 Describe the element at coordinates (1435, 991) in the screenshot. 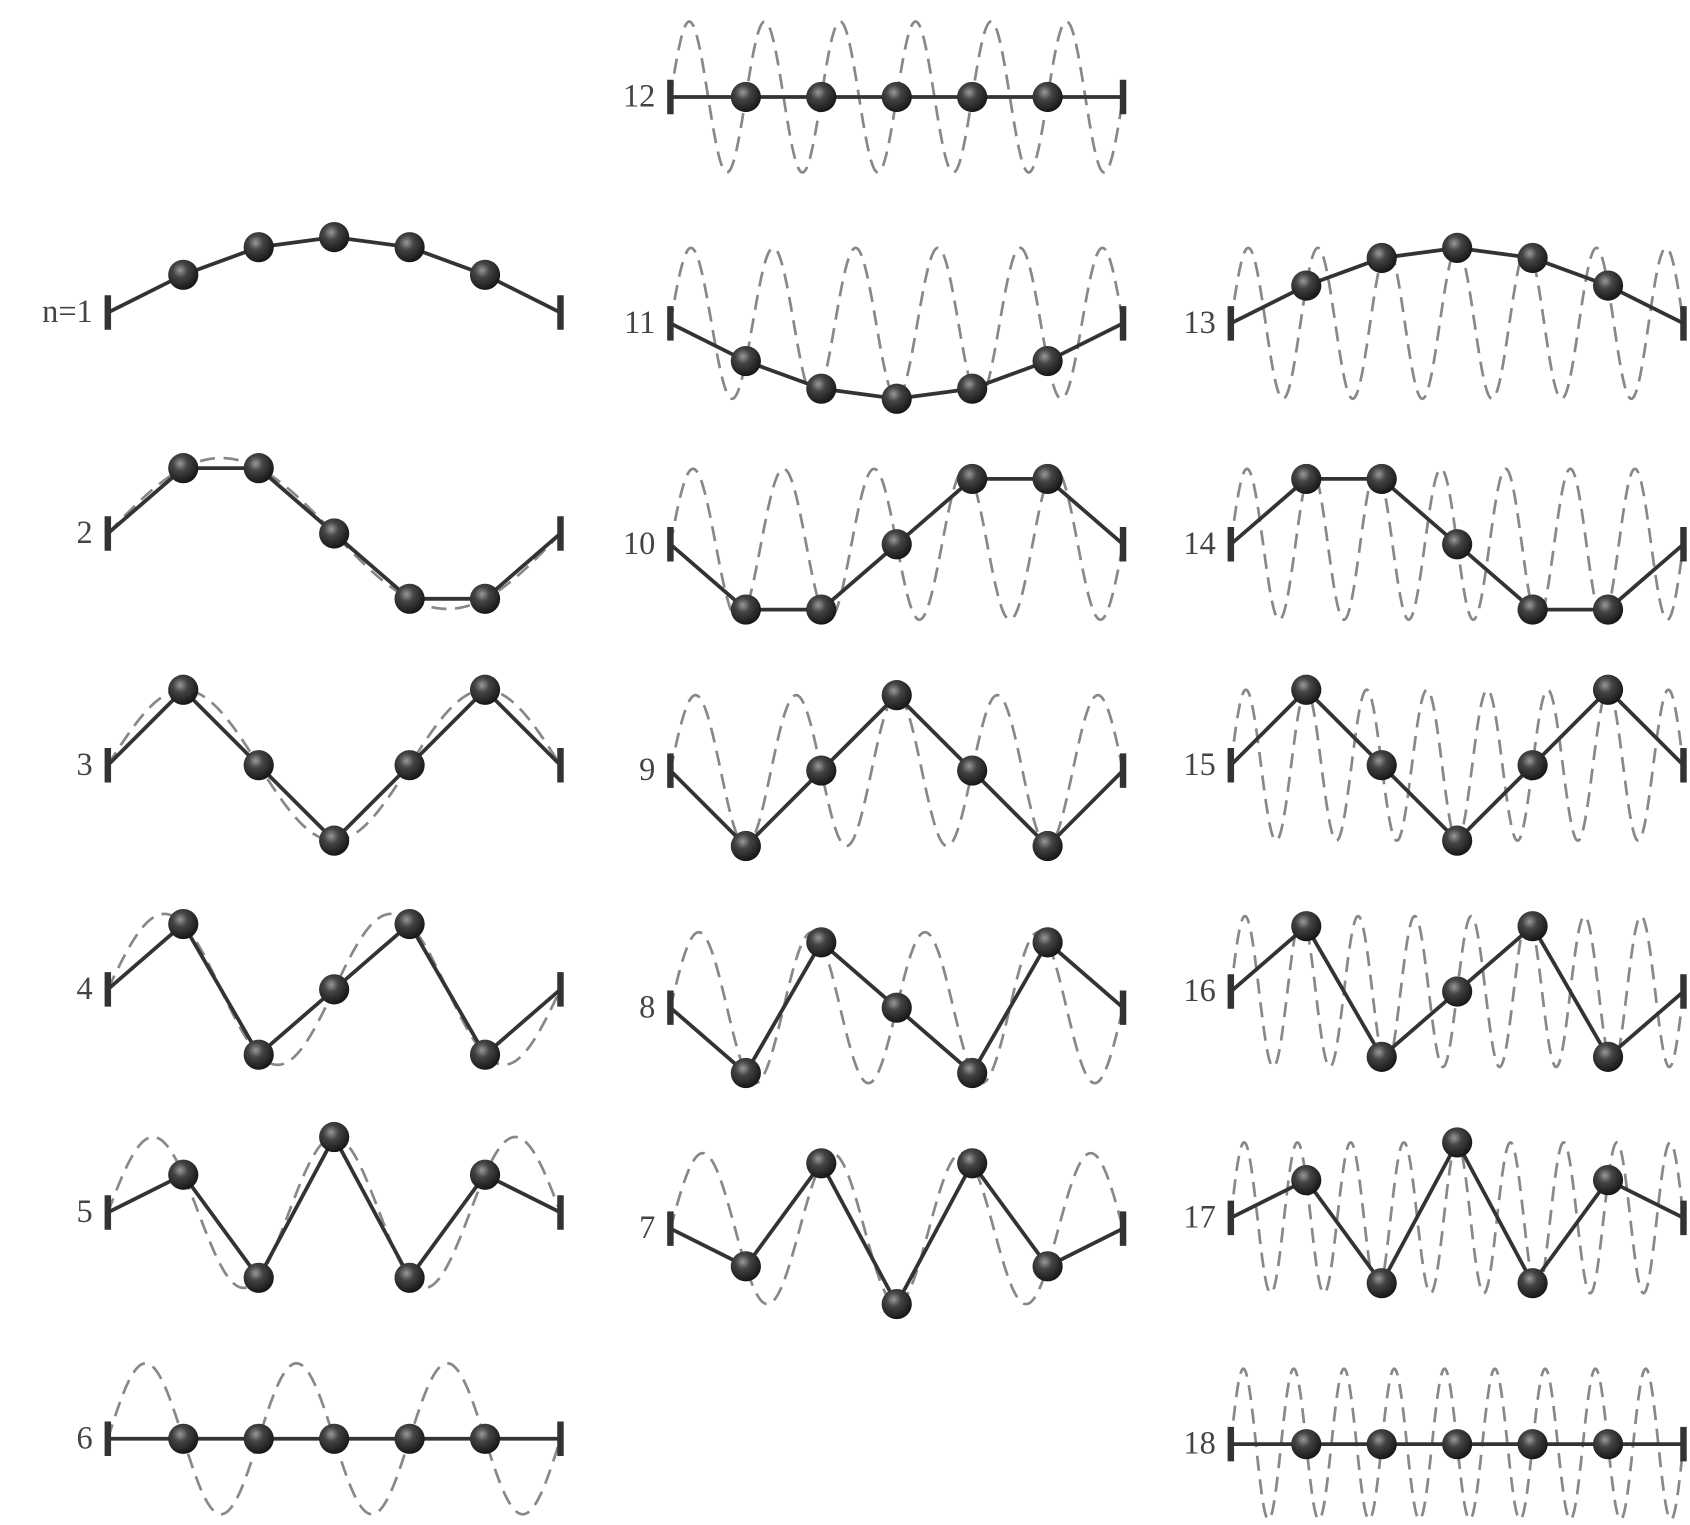

I see `mode-panel: 16` at that location.